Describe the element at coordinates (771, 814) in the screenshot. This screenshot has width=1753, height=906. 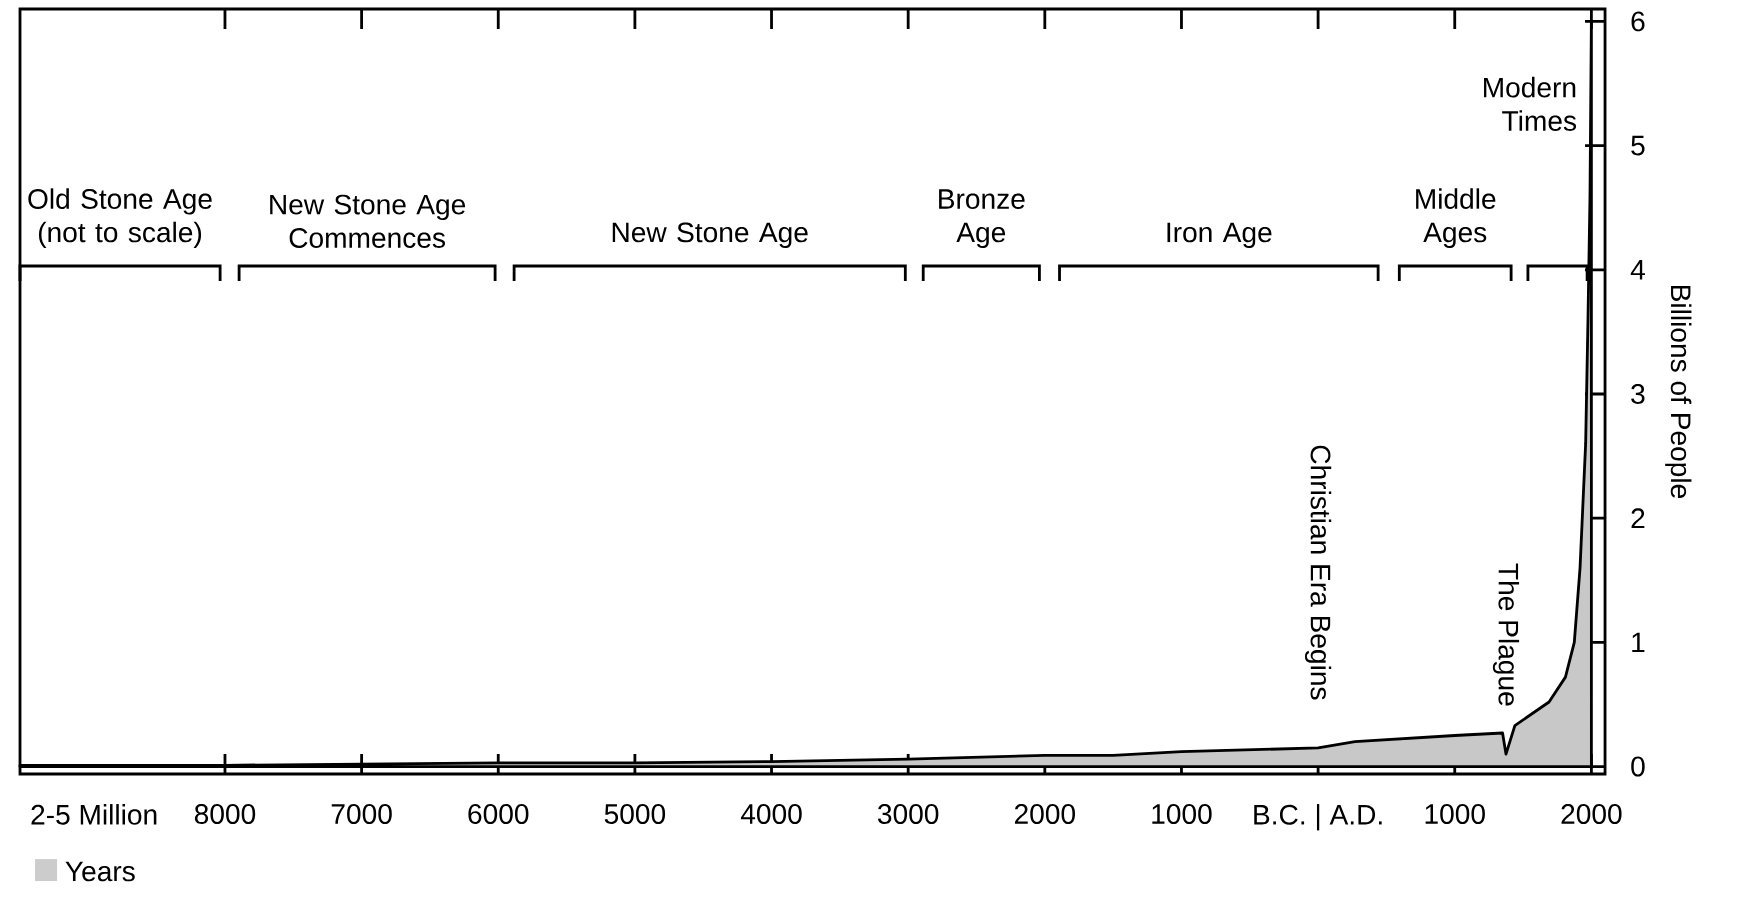
I see `x-tick-label: 4000` at that location.